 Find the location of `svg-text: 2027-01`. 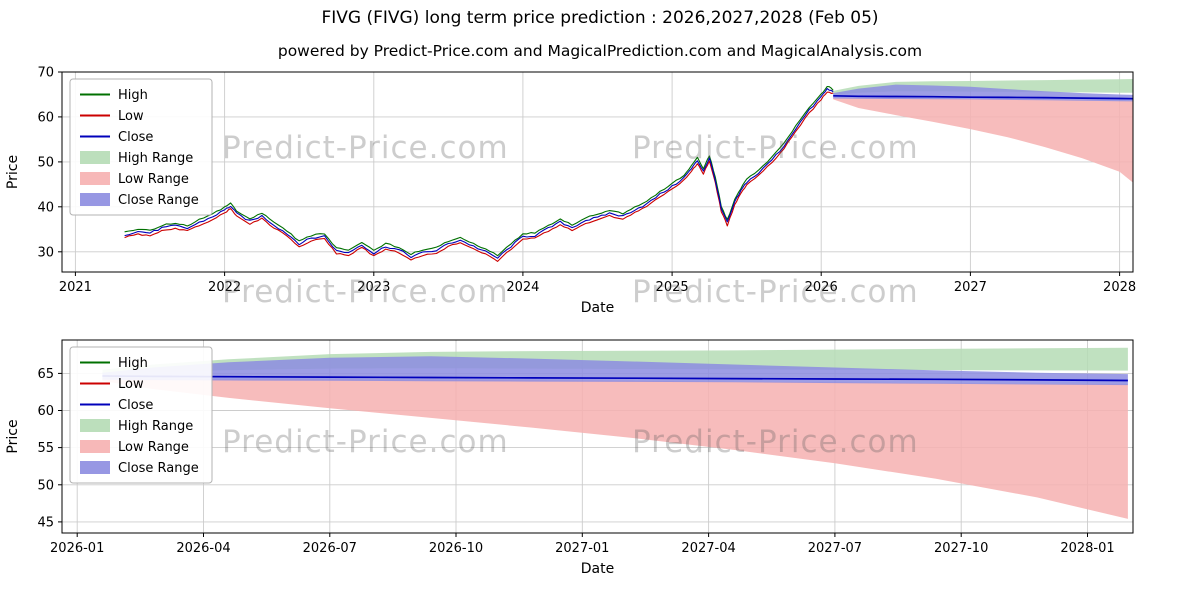

svg-text: 2027-01 is located at coordinates (582, 548).